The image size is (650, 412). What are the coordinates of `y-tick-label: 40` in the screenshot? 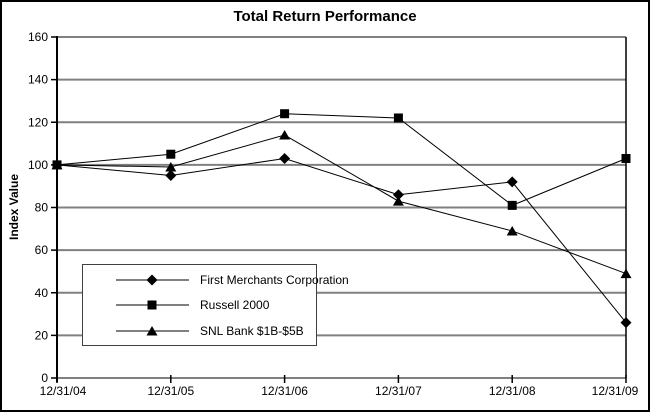 It's located at (42, 293).